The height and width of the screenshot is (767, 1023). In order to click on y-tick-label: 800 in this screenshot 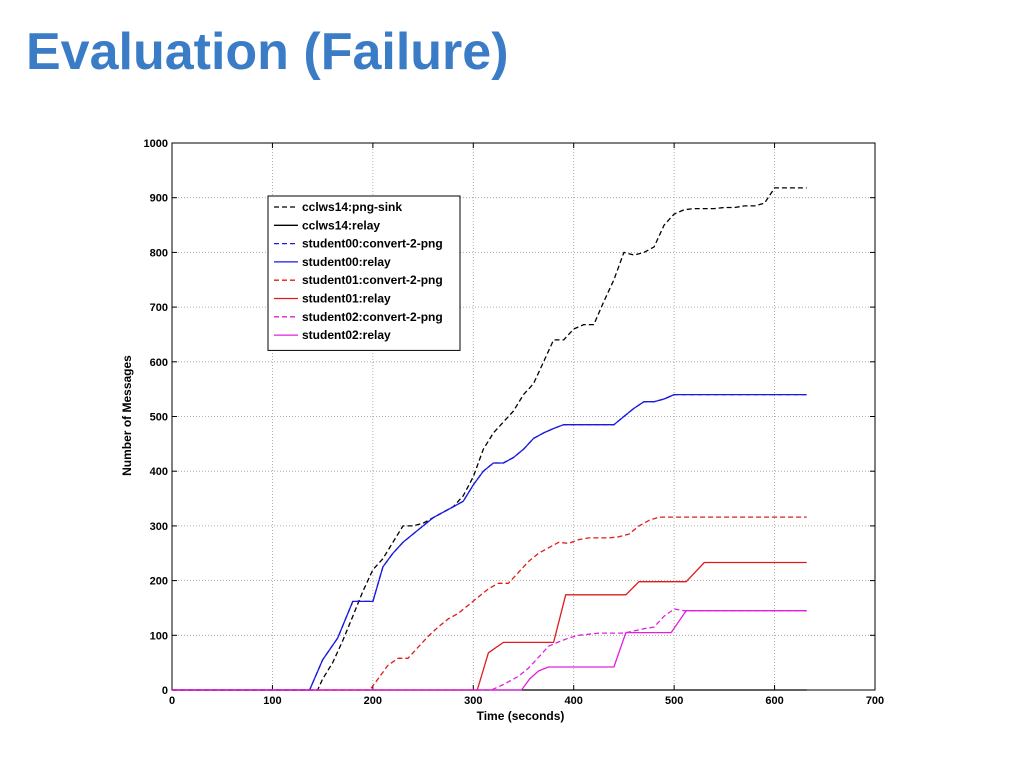, I will do `click(159, 253)`.